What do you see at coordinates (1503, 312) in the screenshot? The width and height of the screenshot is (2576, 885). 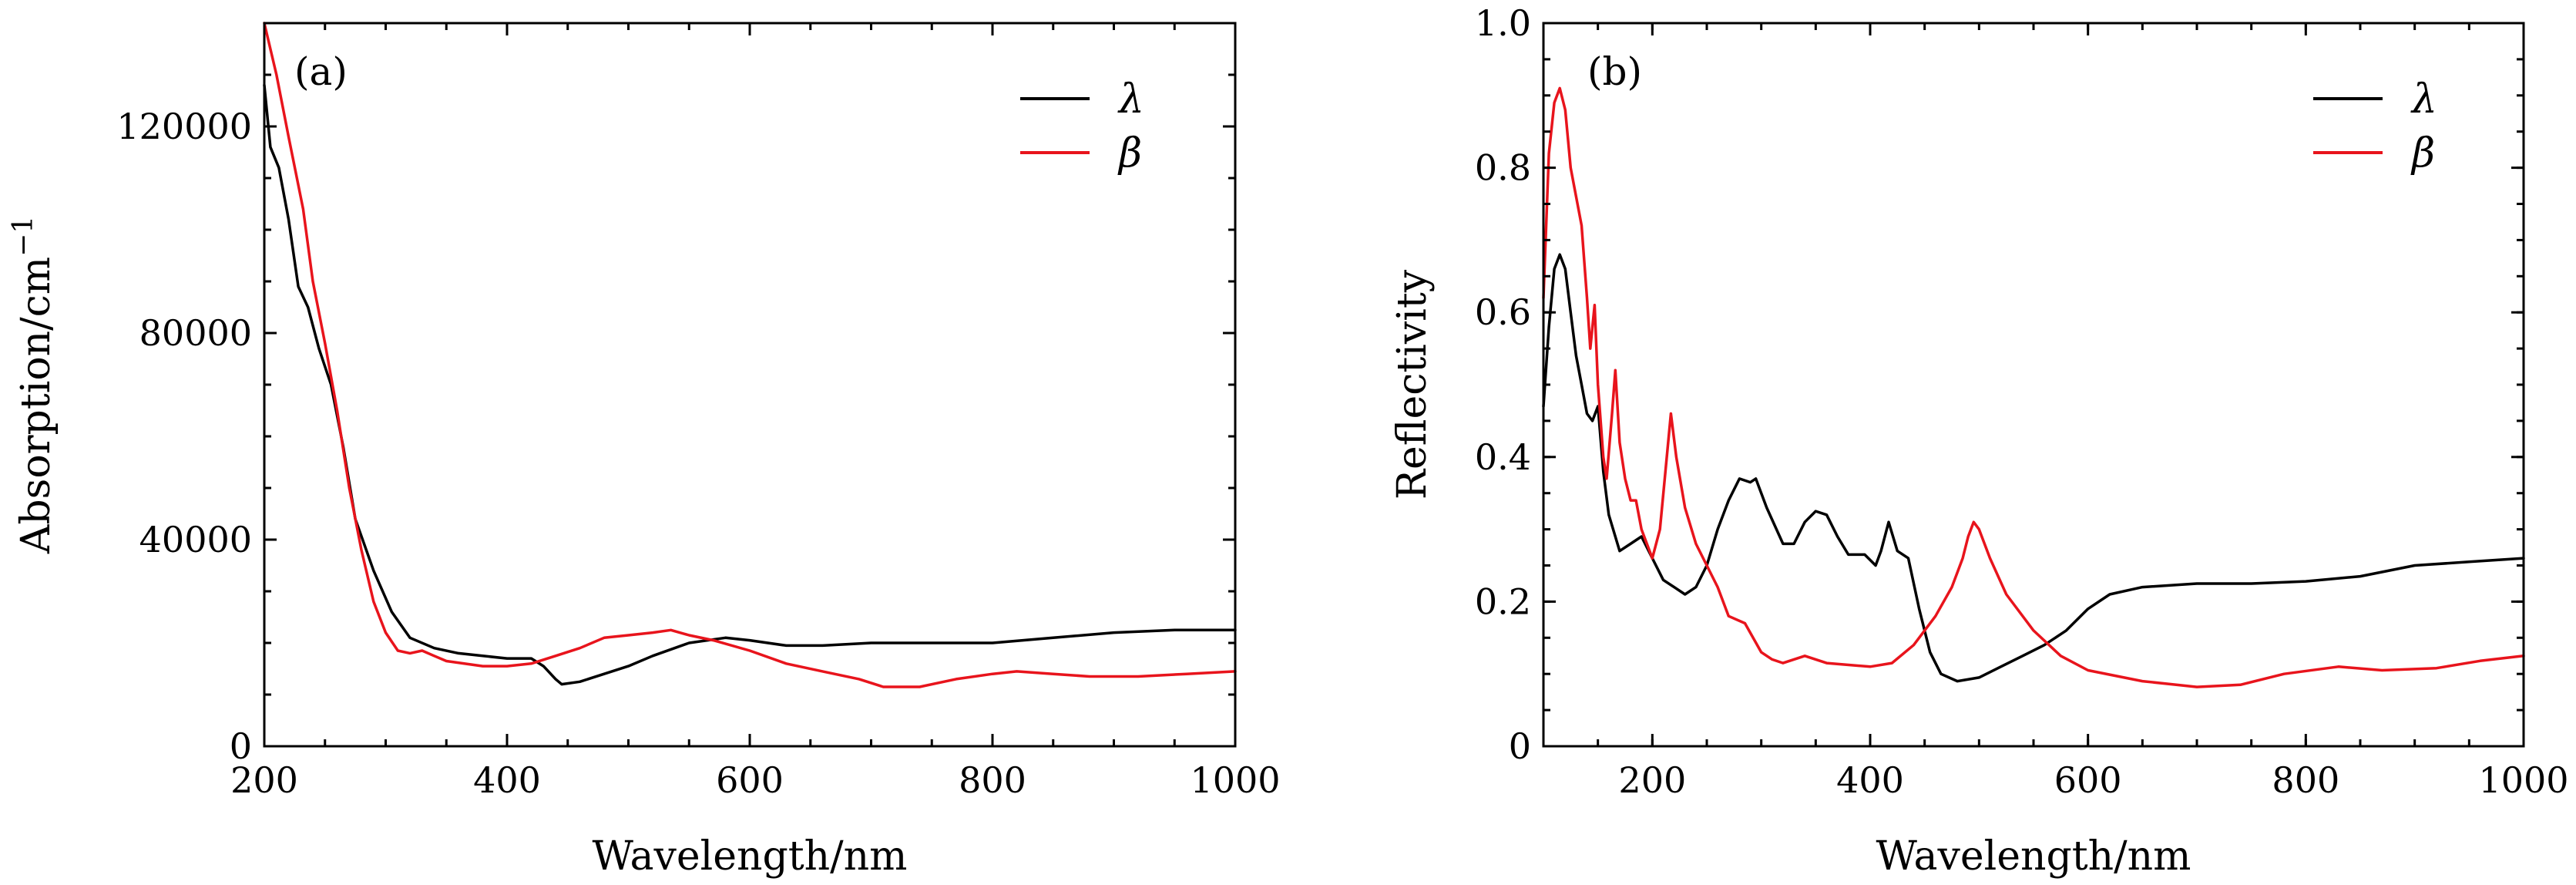 I see `y-tick-label: 0.6` at bounding box center [1503, 312].